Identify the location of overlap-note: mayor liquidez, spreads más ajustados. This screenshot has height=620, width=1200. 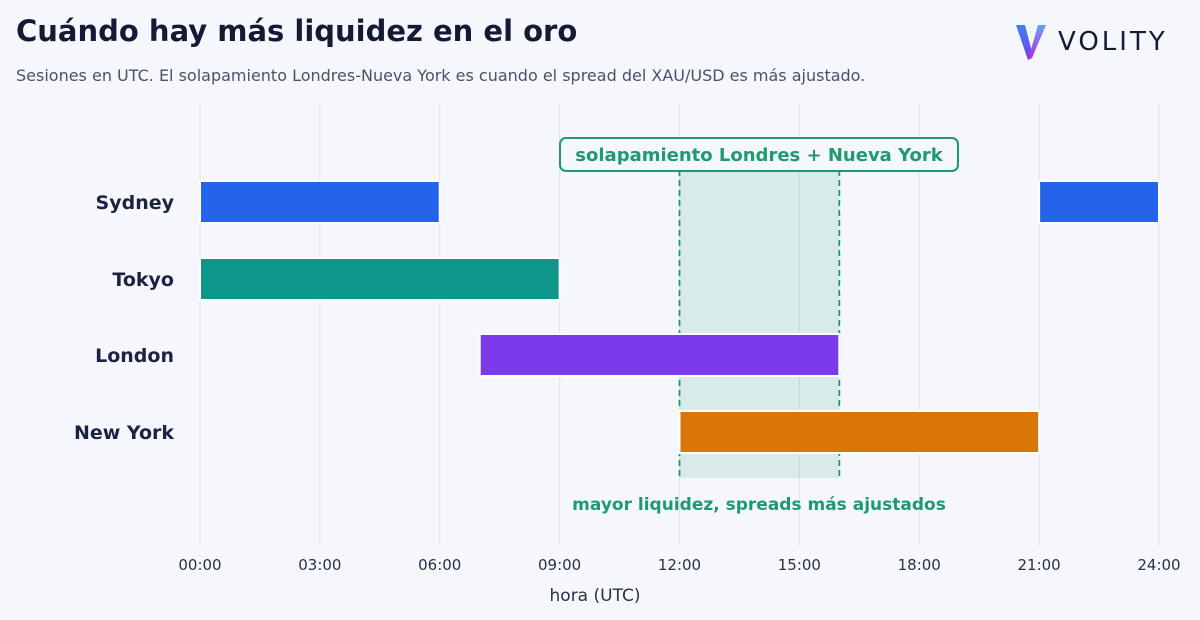
(759, 505).